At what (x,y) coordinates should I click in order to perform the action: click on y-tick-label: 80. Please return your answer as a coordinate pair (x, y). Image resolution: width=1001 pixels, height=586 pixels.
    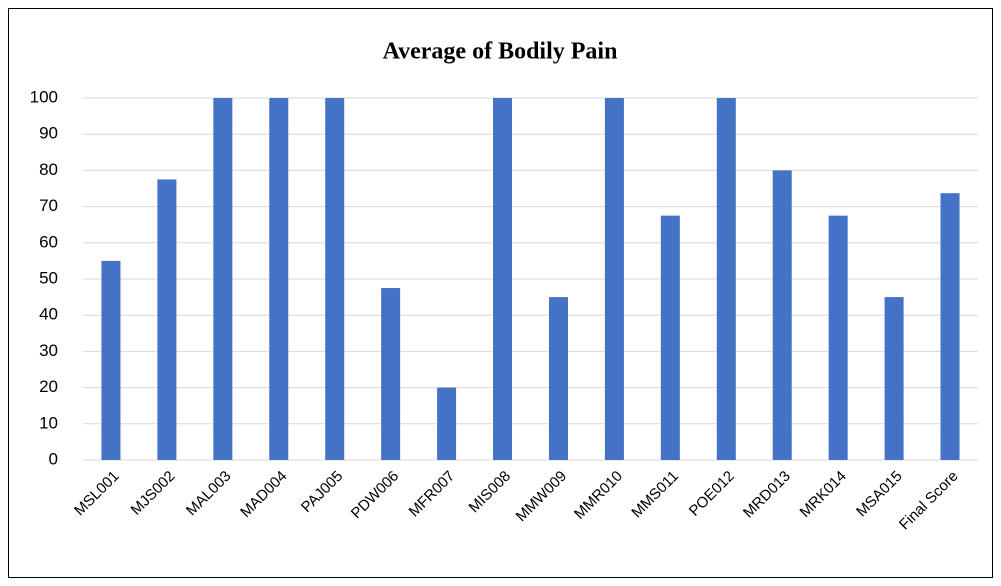
    Looking at the image, I should click on (48, 169).